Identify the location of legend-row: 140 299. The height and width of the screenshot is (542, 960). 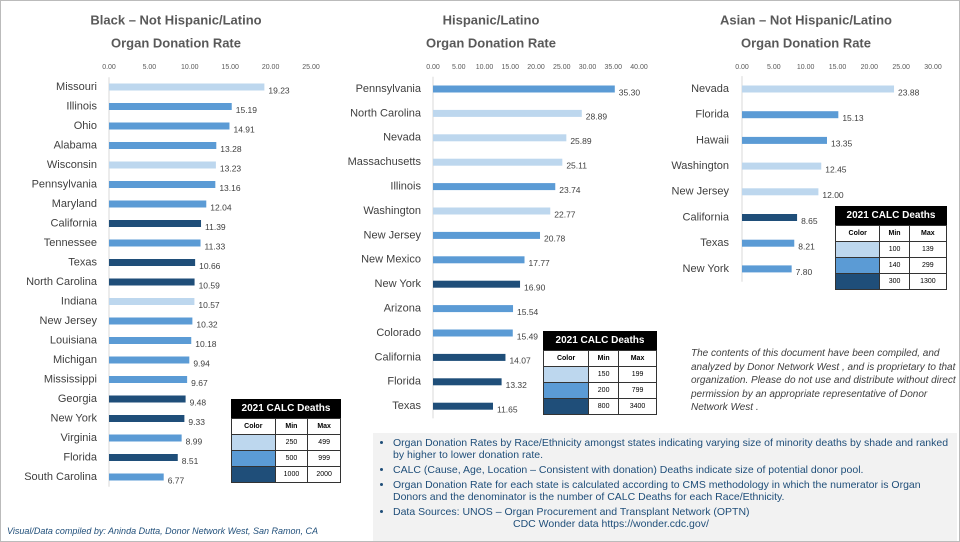
(891, 265).